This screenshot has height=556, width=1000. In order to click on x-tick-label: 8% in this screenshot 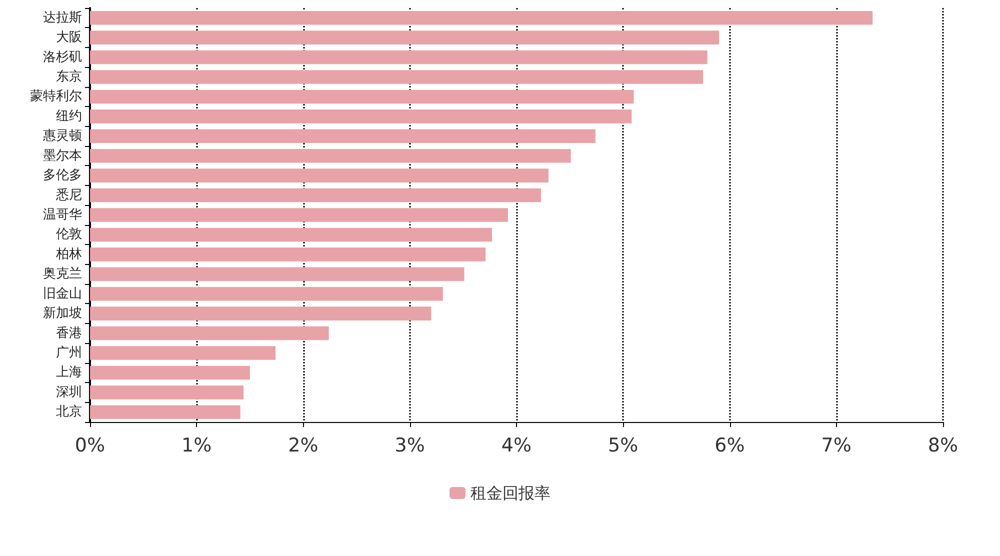, I will do `click(943, 445)`.